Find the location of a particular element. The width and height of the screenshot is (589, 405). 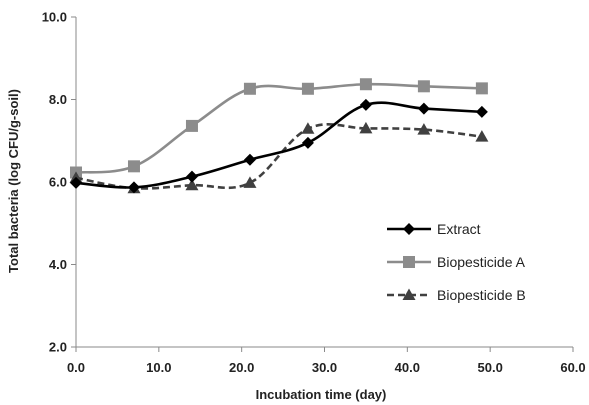

x-tick-label: 10.0 is located at coordinates (158, 367).